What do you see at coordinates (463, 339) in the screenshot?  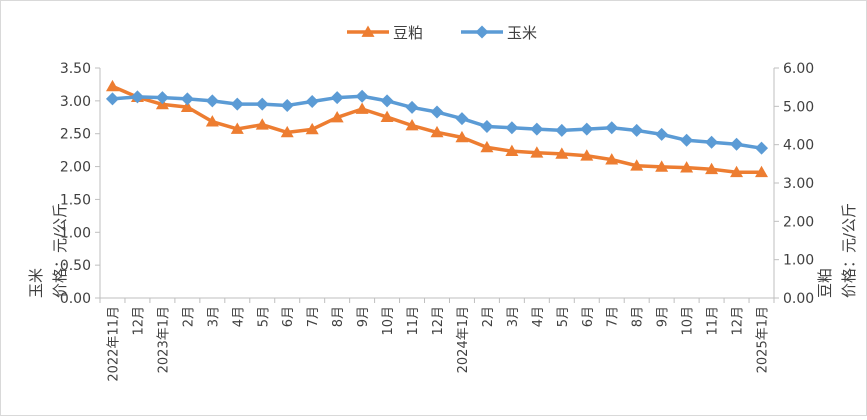 I see `x-axis-tick-label: 2024年1月` at bounding box center [463, 339].